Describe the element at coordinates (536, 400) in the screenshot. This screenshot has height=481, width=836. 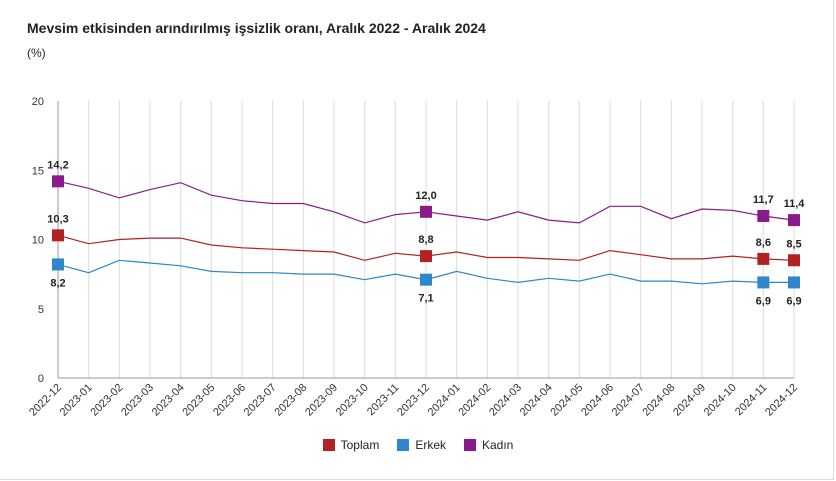
I see `x-tick-label: 2024-04` at that location.